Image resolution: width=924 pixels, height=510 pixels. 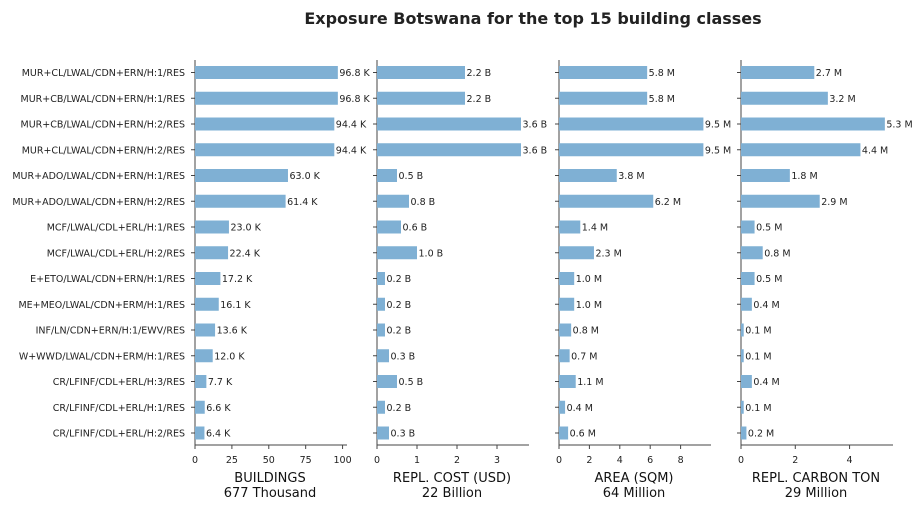 I want to click on x-axis-label: AREA (SQM), so click(x=633, y=478).